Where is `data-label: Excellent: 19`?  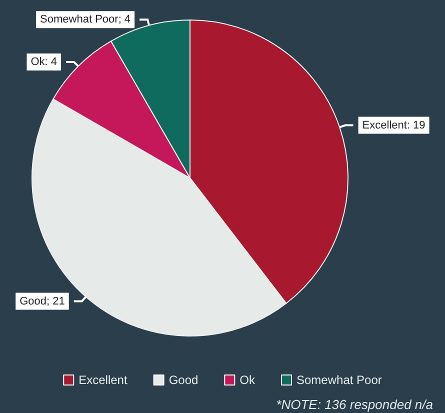
data-label: Excellent: 19 is located at coordinates (394, 125).